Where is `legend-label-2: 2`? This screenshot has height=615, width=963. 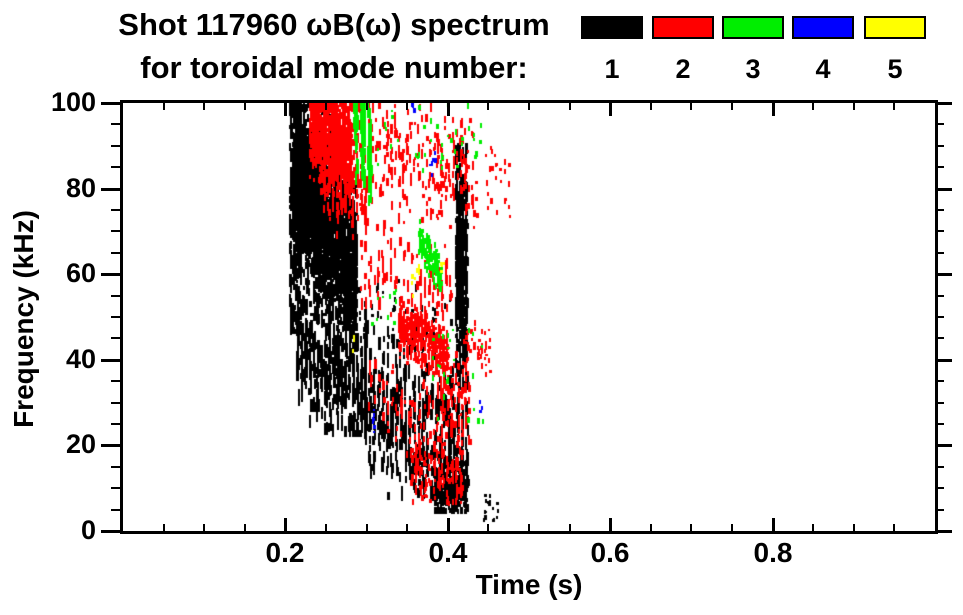 legend-label-2: 2 is located at coordinates (683, 69).